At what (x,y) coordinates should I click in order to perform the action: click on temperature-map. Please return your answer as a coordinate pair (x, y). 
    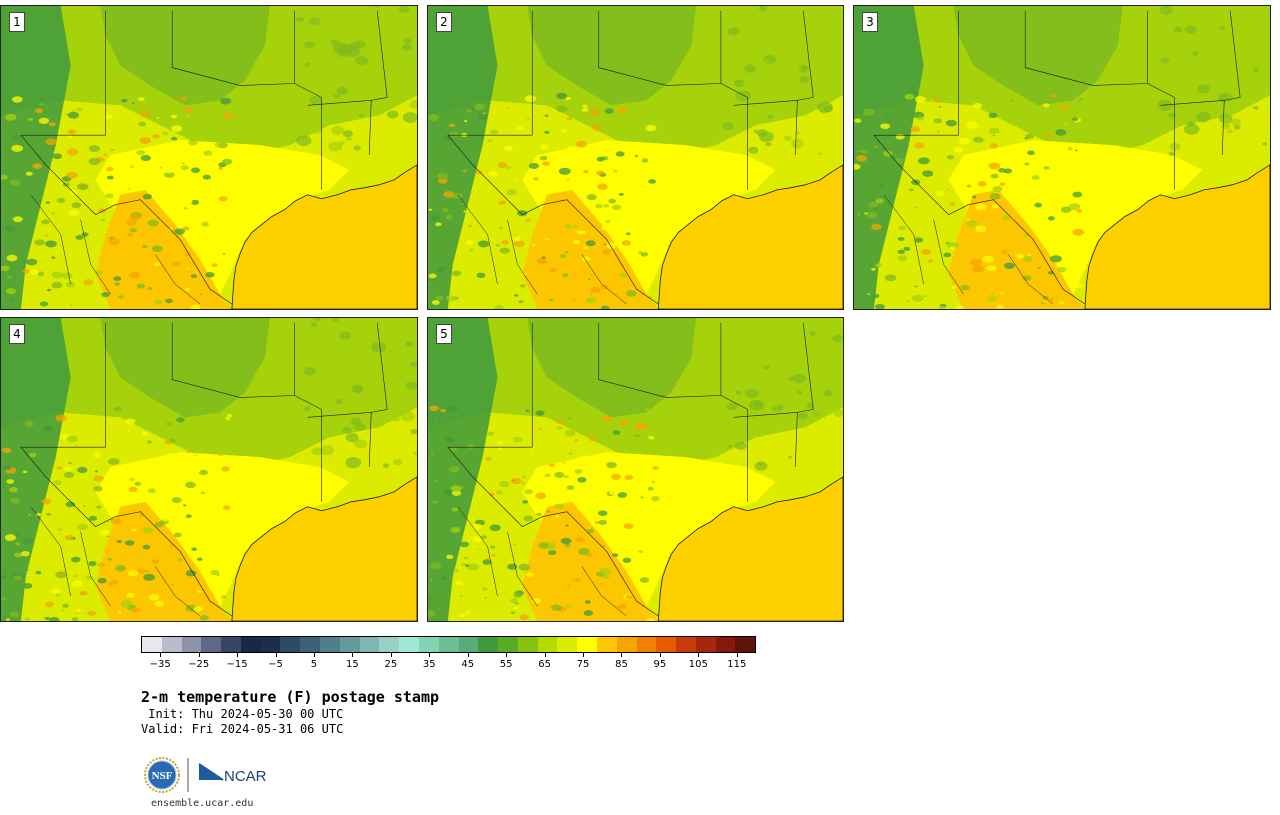
    Looking at the image, I should click on (209, 157).